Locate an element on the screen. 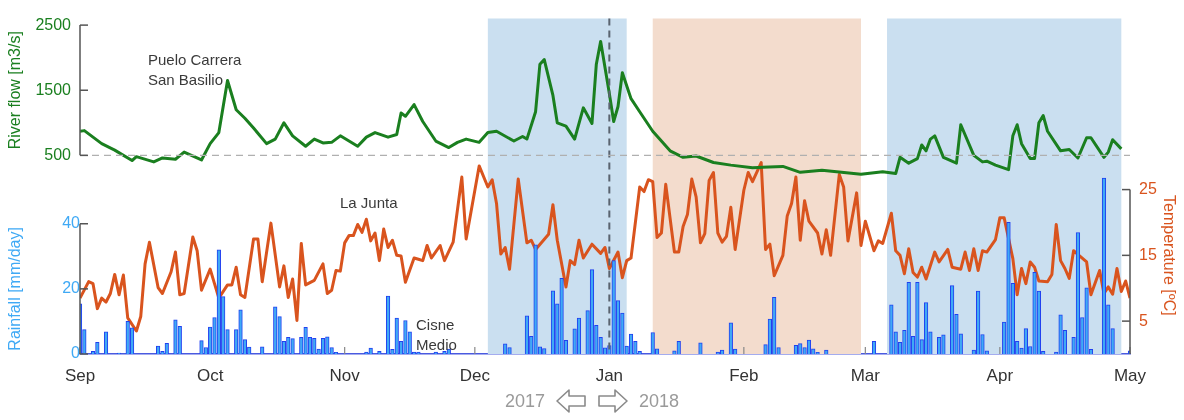  x-tick-label: May is located at coordinates (1130, 375).